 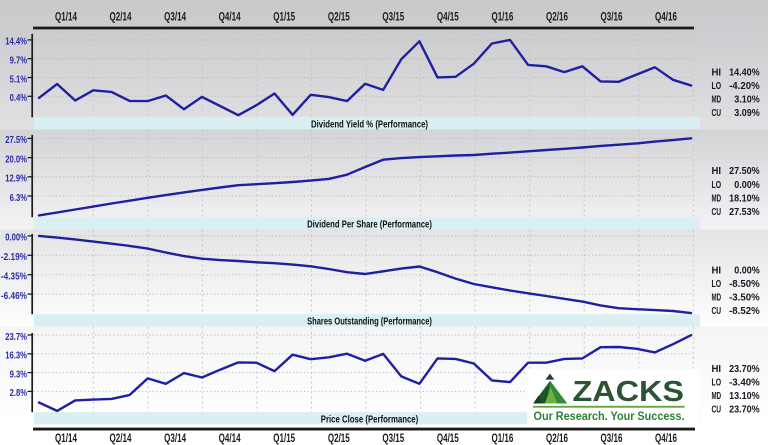 What do you see at coordinates (744, 73) in the screenshot?
I see `svg-text: 14.40%` at bounding box center [744, 73].